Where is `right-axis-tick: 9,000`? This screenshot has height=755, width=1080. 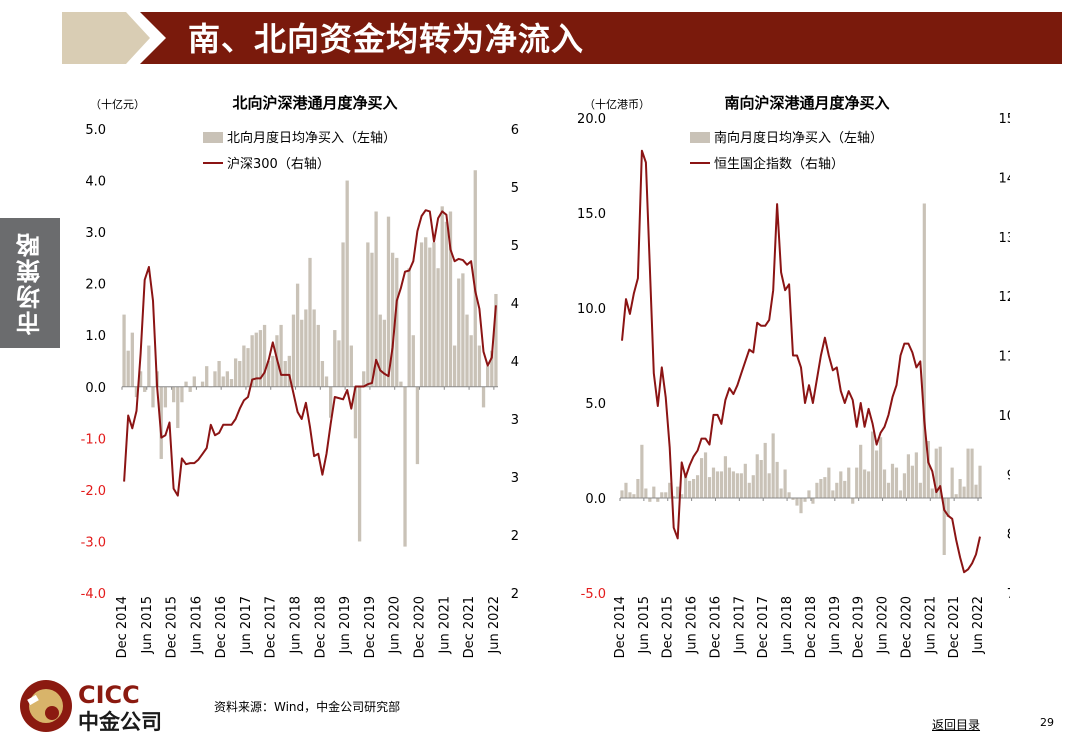 right-axis-tick: 9,000 is located at coordinates (1008, 475).